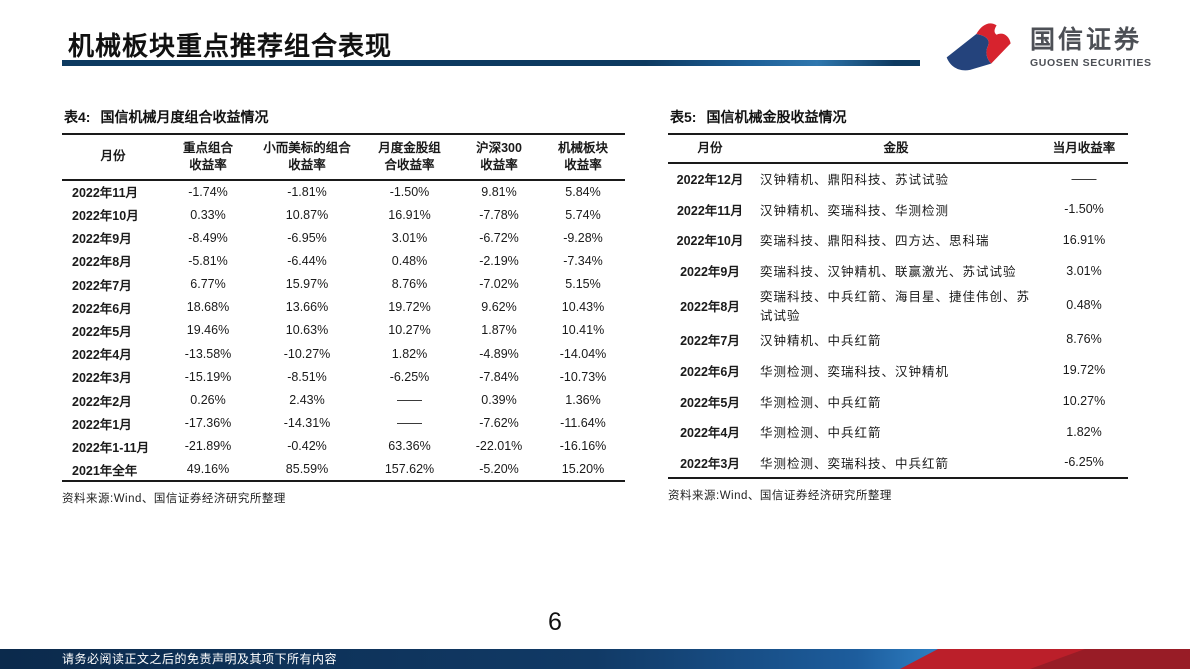 The height and width of the screenshot is (669, 1190). I want to click on value-cell: -10.73%, so click(583, 376).